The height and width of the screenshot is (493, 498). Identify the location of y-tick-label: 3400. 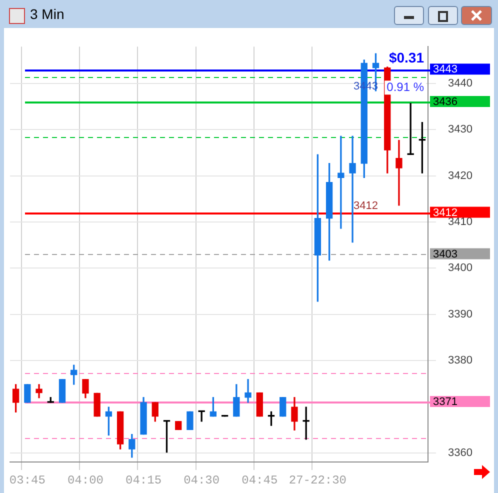
(460, 268).